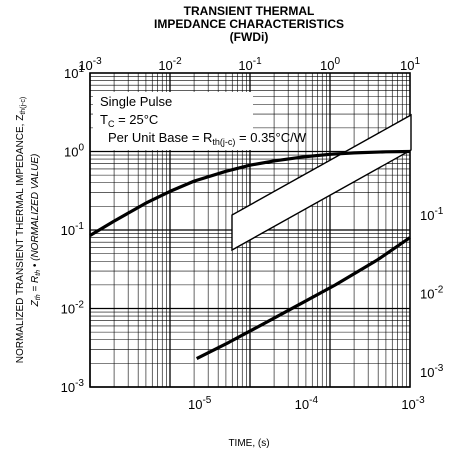 The width and height of the screenshot is (454, 457). Describe the element at coordinates (303, 298) in the screenshot. I see `series-line-bottom` at that location.